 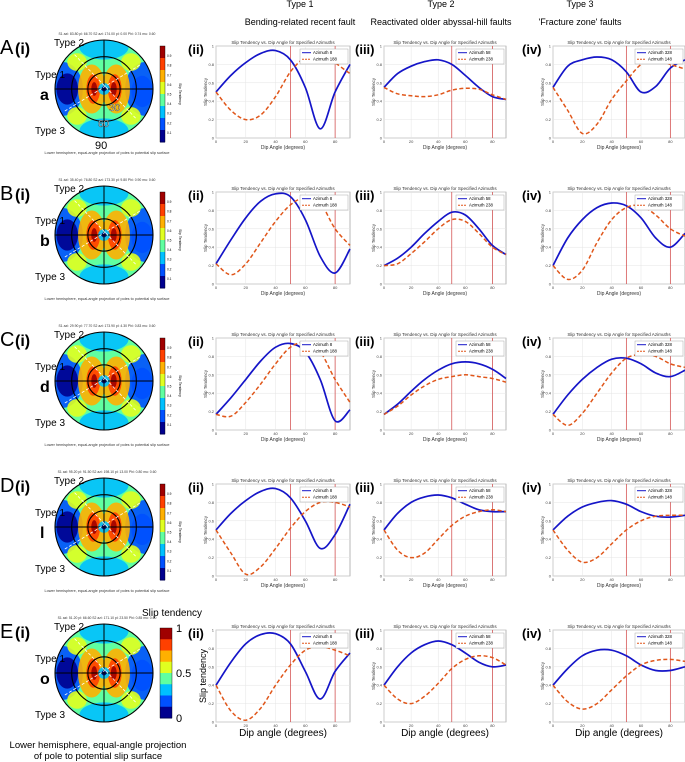 What do you see at coordinates (480, 198) in the screenshot?
I see `legend-entry: Azimuth 58` at bounding box center [480, 198].